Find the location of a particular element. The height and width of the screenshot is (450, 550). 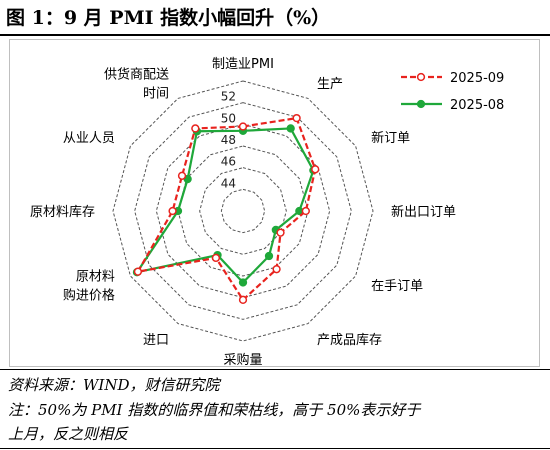

axis-category-label: 供货商配送时间 is located at coordinates (136, 83).